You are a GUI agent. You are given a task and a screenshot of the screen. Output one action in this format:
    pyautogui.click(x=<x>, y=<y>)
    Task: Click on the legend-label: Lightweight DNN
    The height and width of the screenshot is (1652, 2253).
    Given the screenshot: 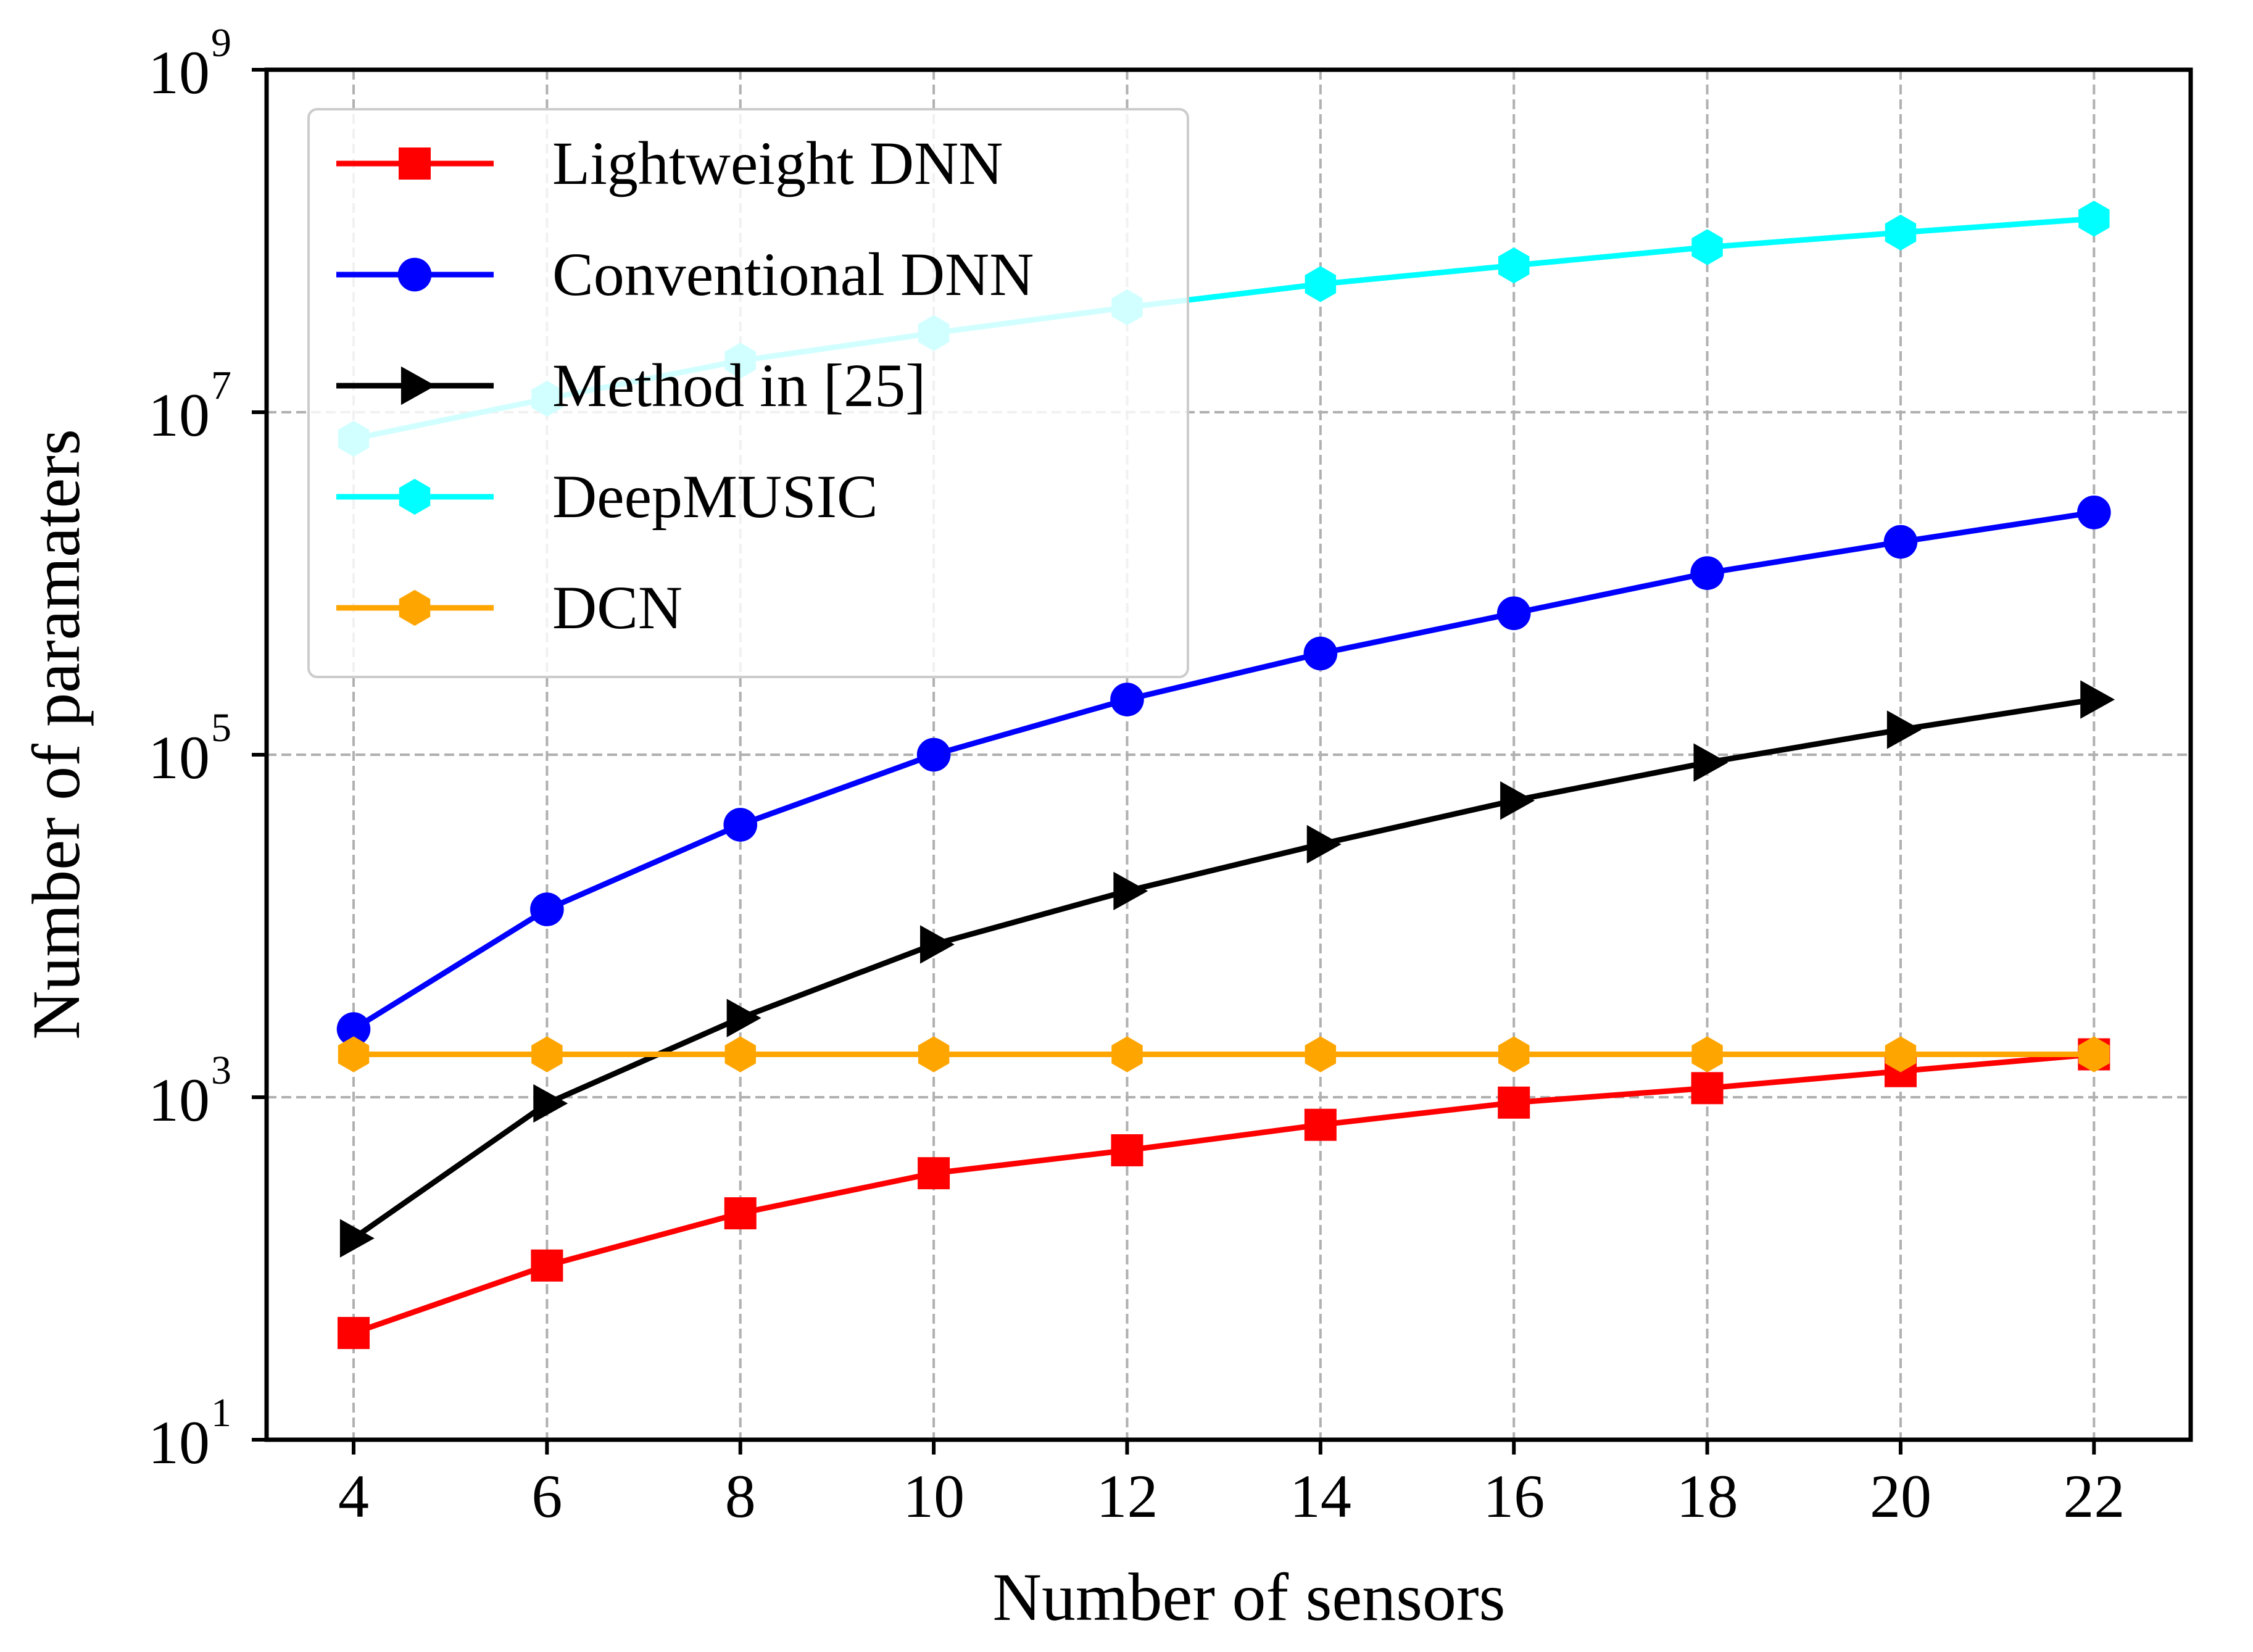 What is the action you would take?
    pyautogui.click(x=777, y=163)
    